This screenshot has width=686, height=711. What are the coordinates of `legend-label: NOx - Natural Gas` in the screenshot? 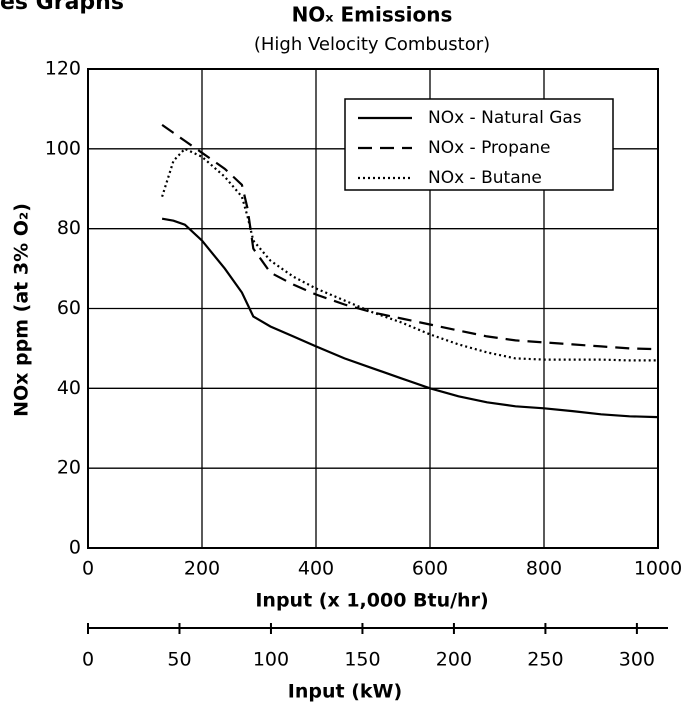 It's located at (505, 118).